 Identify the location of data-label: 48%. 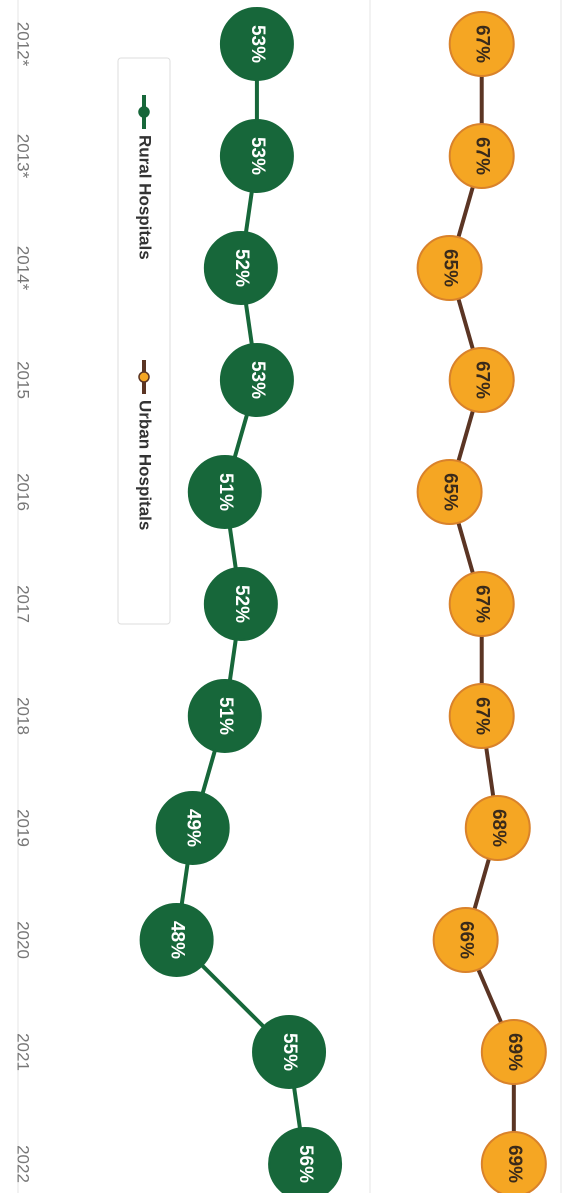
(177, 940).